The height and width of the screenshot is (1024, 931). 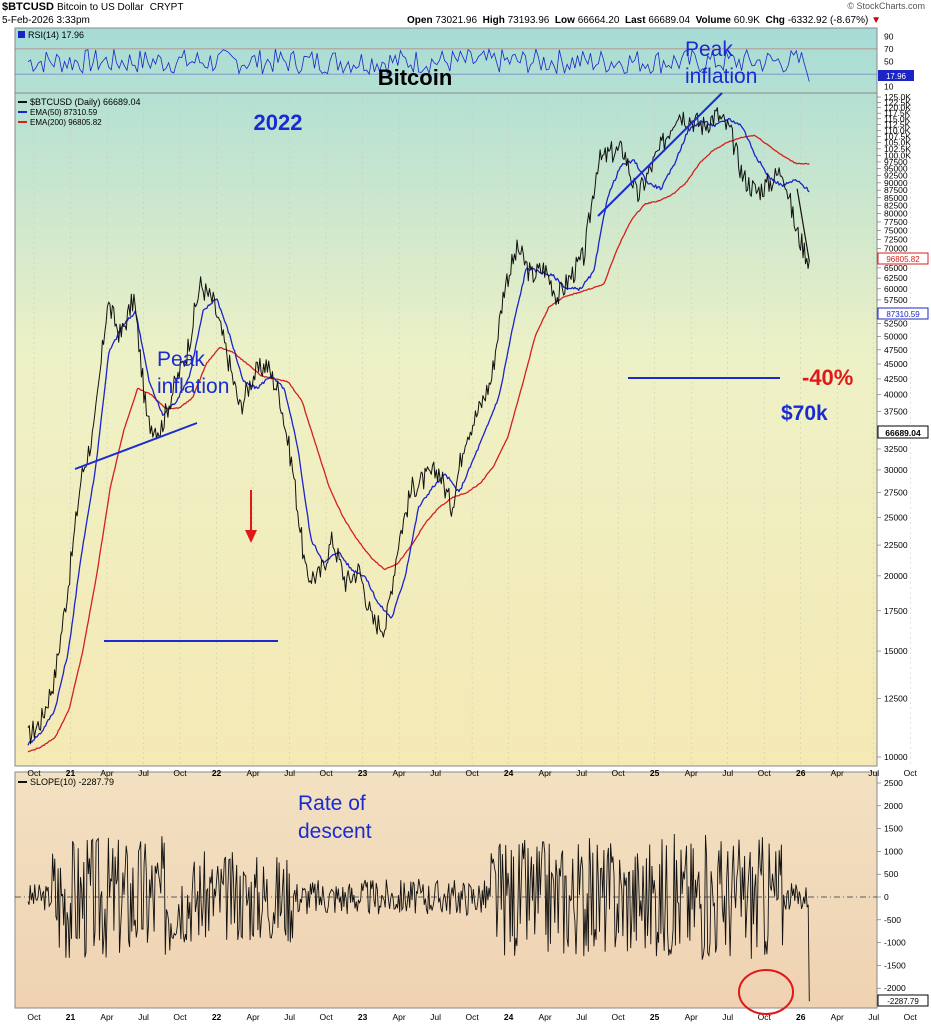 What do you see at coordinates (251, 516) in the screenshot?
I see `down-arrow-icon` at bounding box center [251, 516].